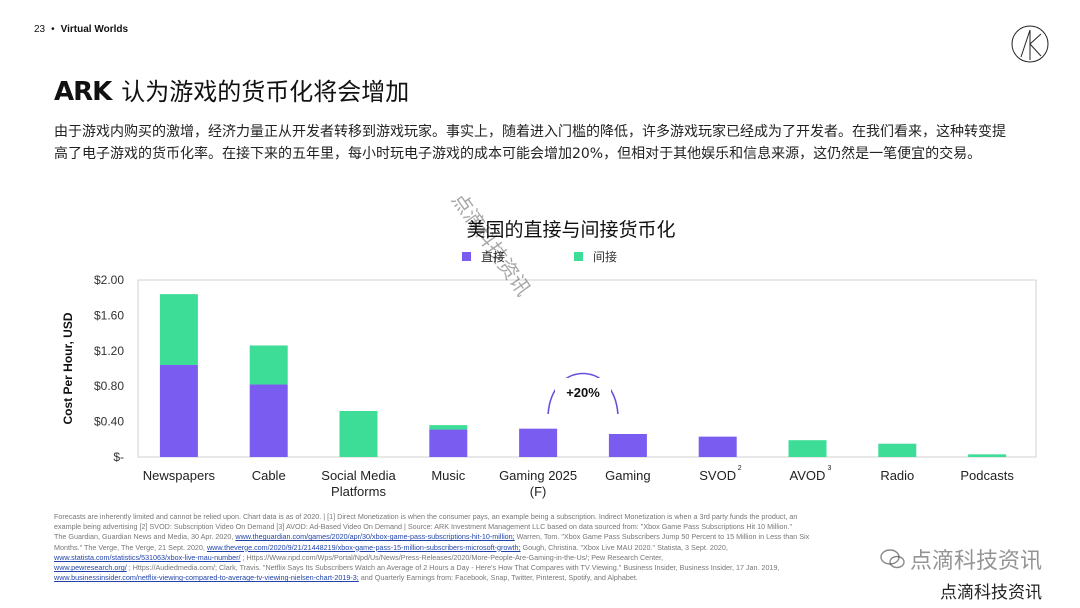 This screenshot has height=608, width=1080. I want to click on slide-title: ARK 认为游戏的货币化将会增加, so click(231, 89).